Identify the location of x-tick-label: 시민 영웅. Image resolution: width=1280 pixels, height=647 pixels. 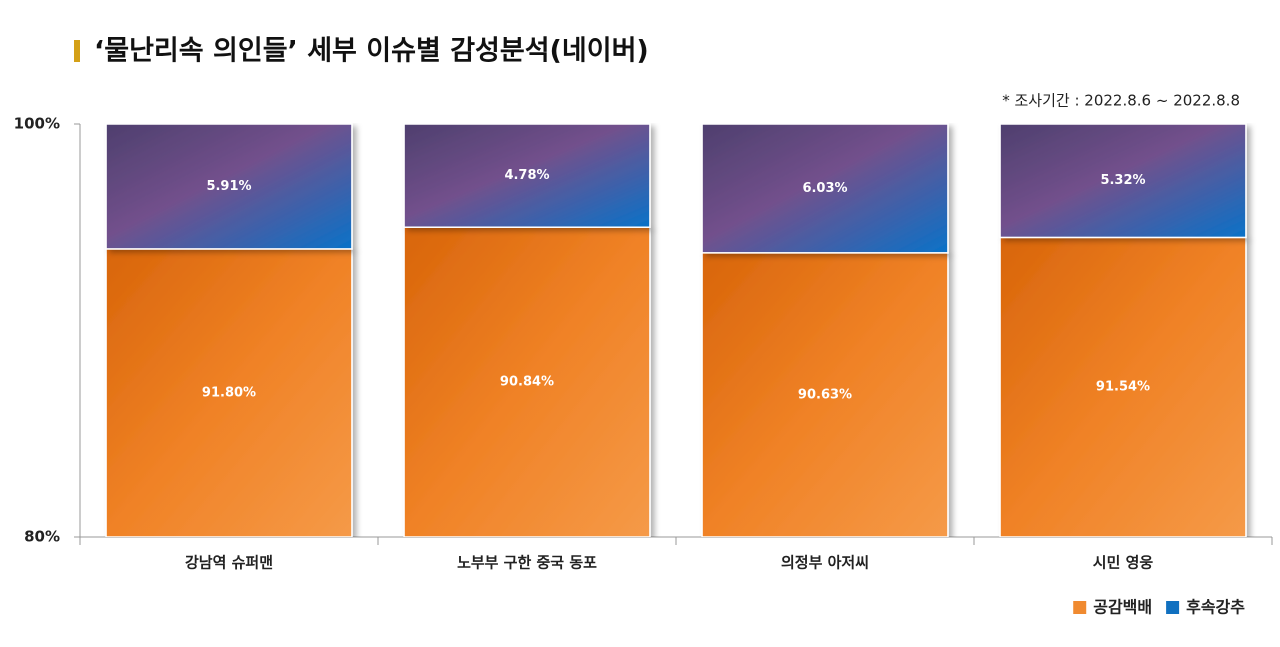
(1123, 563).